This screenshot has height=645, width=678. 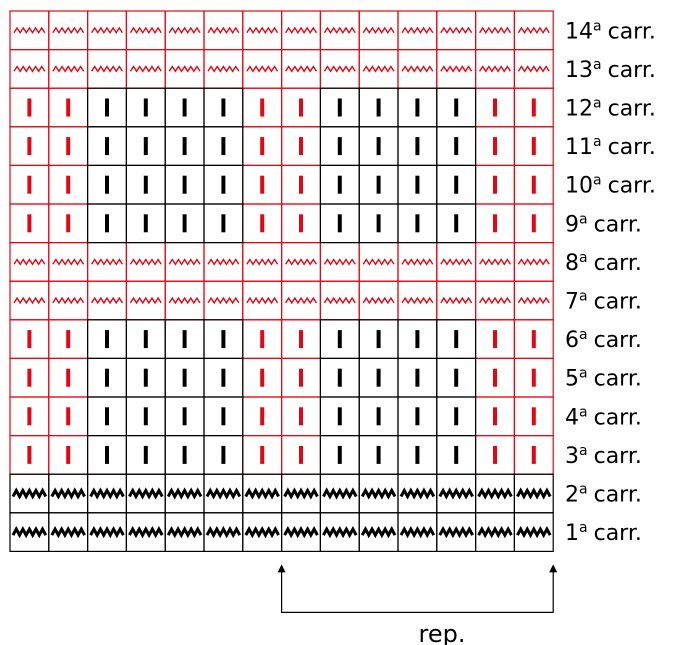 I want to click on row-number: 5, so click(x=572, y=379).